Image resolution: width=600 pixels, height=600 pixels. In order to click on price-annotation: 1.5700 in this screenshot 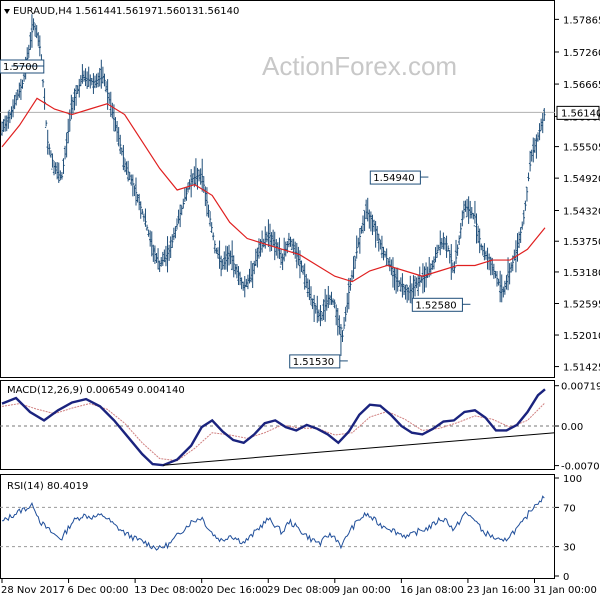, I will do `click(22, 66)`.